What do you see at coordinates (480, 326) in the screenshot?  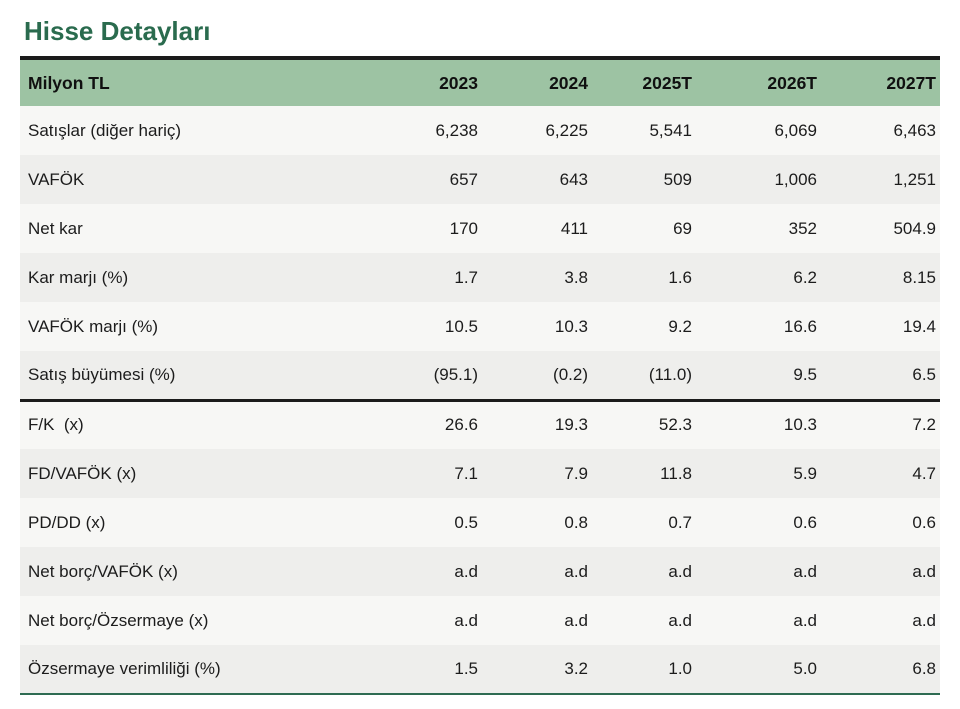 I see `table-row-vafok-marji: VAFÖK marjı (%) 10.5 10.3 9.2 16.6 19.4` at bounding box center [480, 326].